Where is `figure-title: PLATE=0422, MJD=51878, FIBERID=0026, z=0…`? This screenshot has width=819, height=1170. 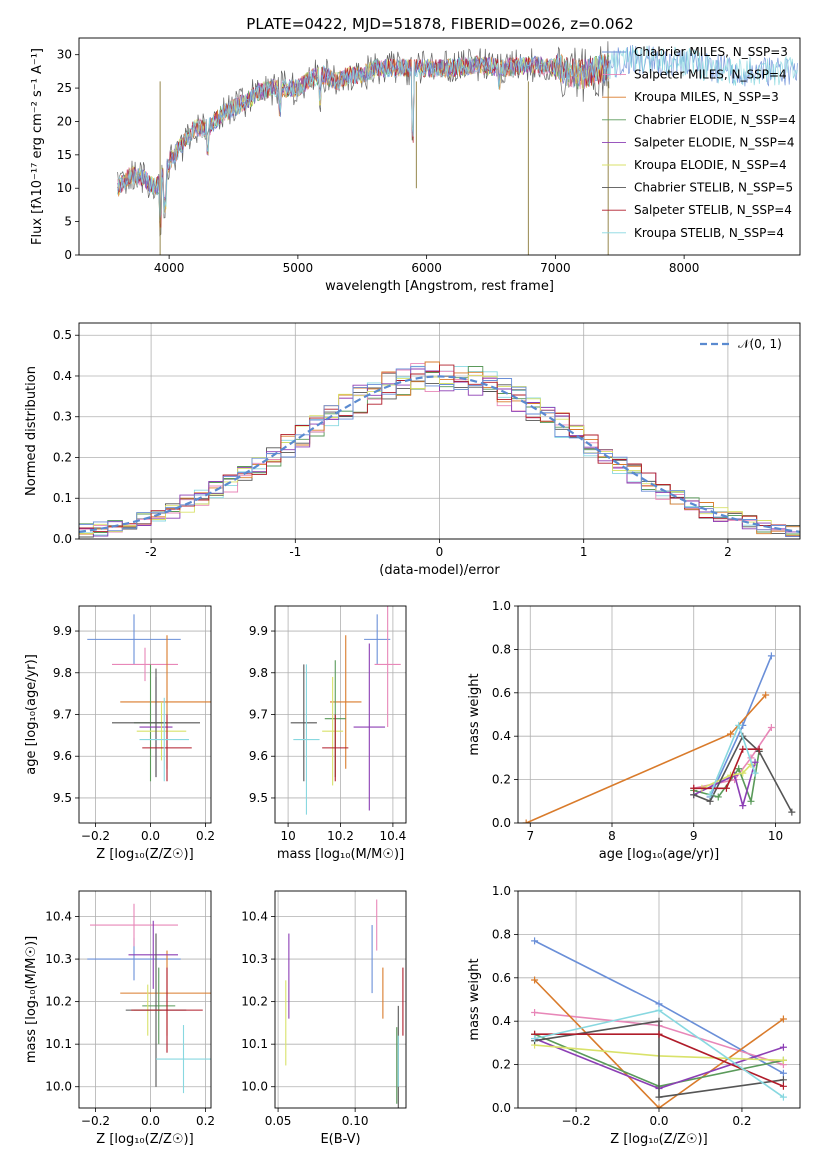 figure-title: PLATE=0422, MJD=51878, FIBERID=0026, z=0… is located at coordinates (439, 24).